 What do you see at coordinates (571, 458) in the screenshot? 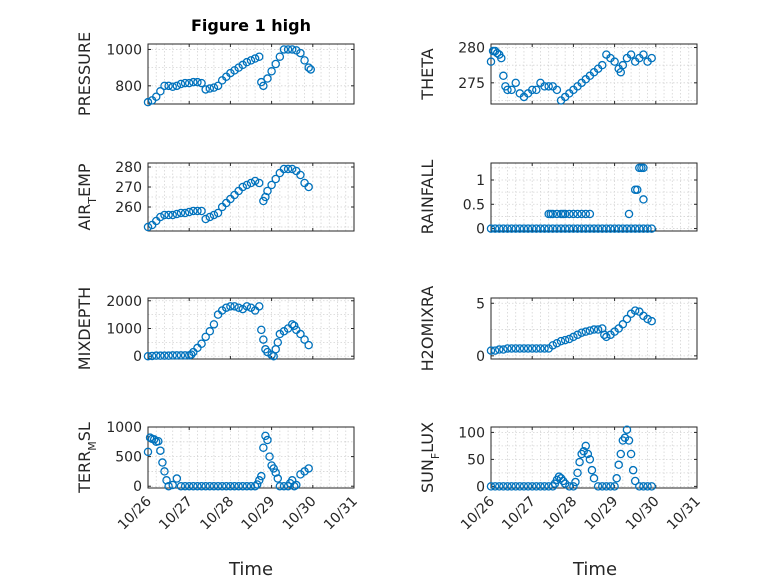
I see `series-sun` at bounding box center [571, 458].